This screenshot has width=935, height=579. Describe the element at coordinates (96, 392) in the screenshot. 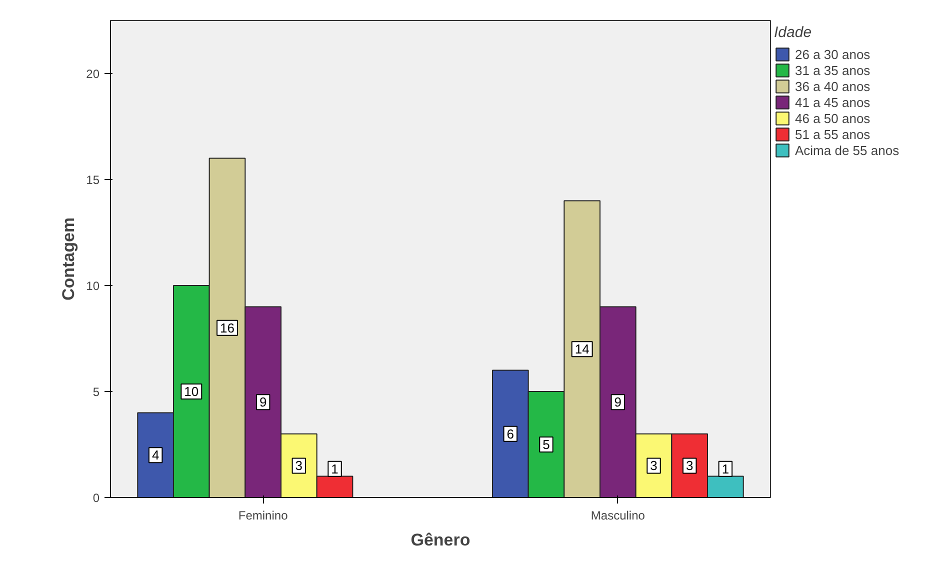

I see `y-tick-label: 5` at that location.